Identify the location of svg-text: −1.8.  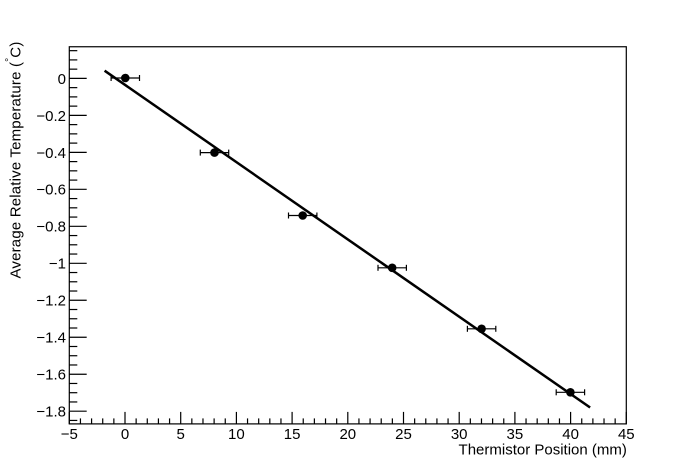
(51, 412).